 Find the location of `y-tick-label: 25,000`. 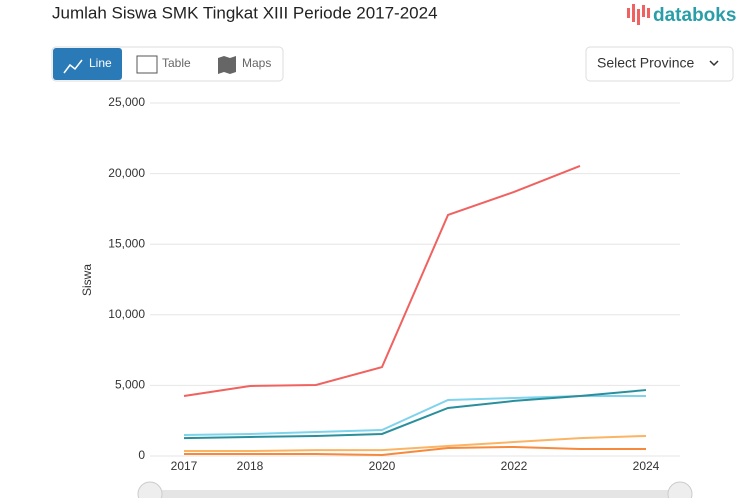

y-tick-label: 25,000 is located at coordinates (126, 102).